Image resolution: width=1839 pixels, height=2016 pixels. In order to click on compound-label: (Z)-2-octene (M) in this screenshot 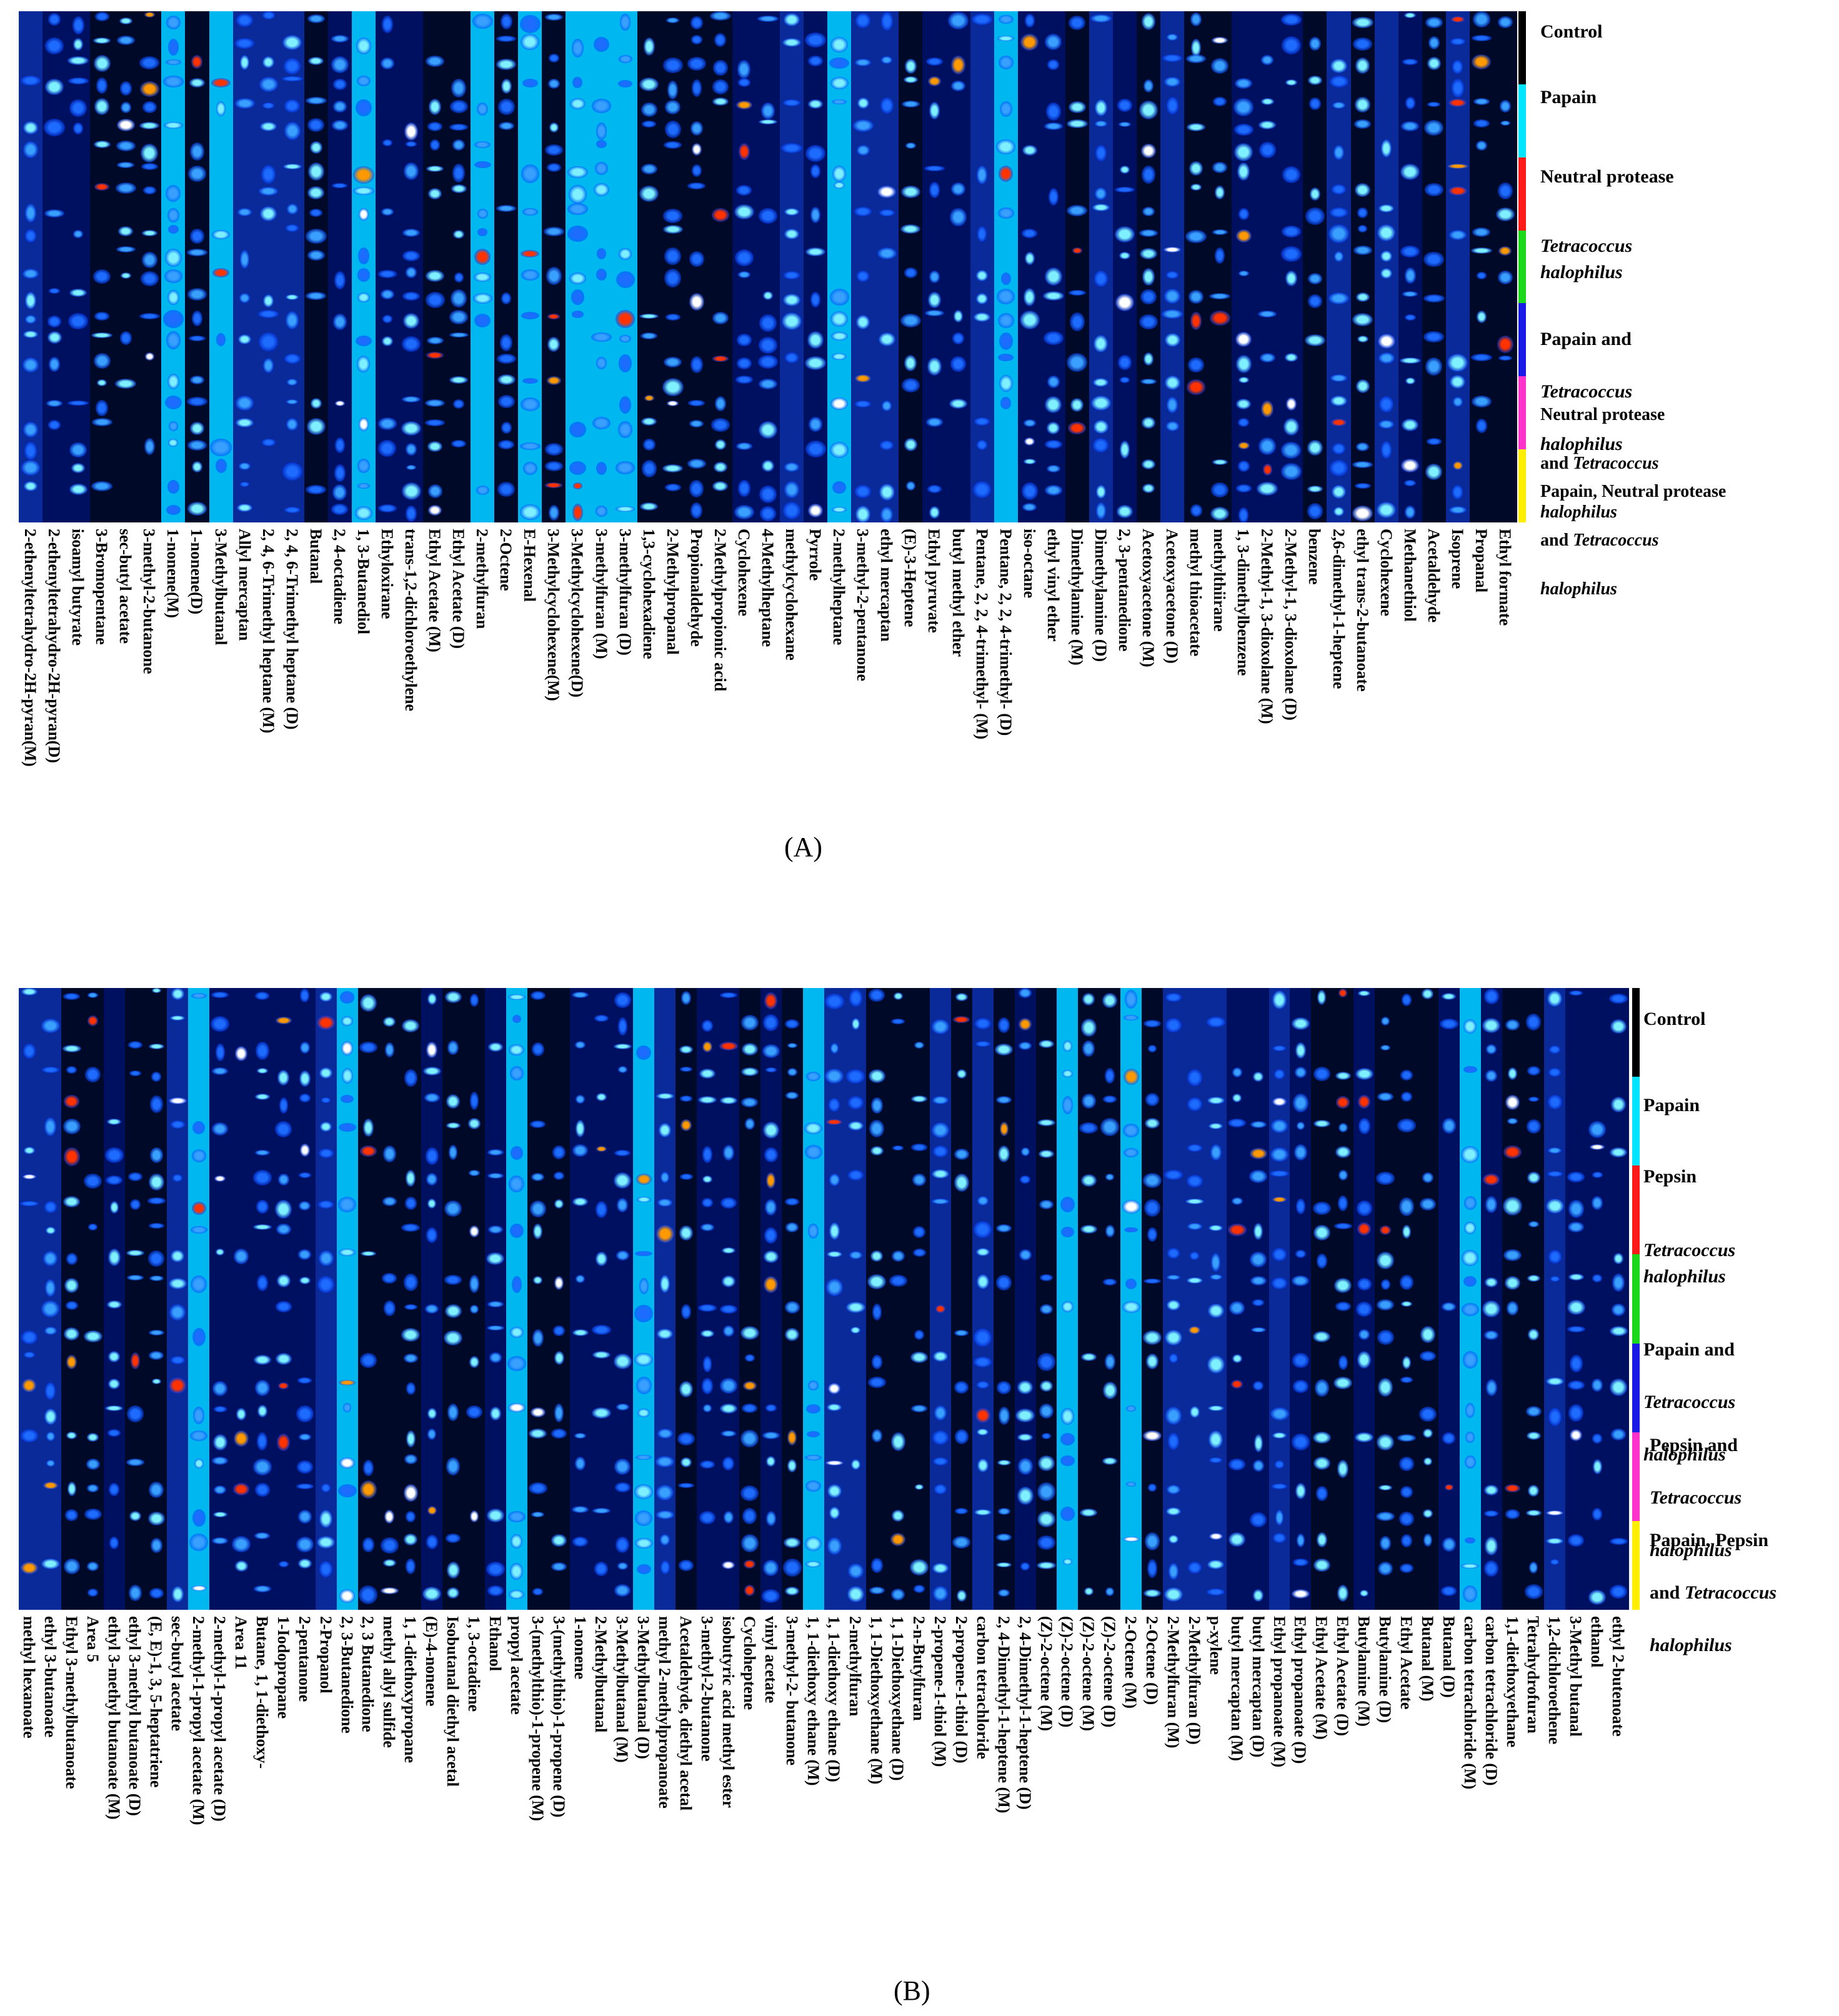, I will do `click(1088, 1674)`.